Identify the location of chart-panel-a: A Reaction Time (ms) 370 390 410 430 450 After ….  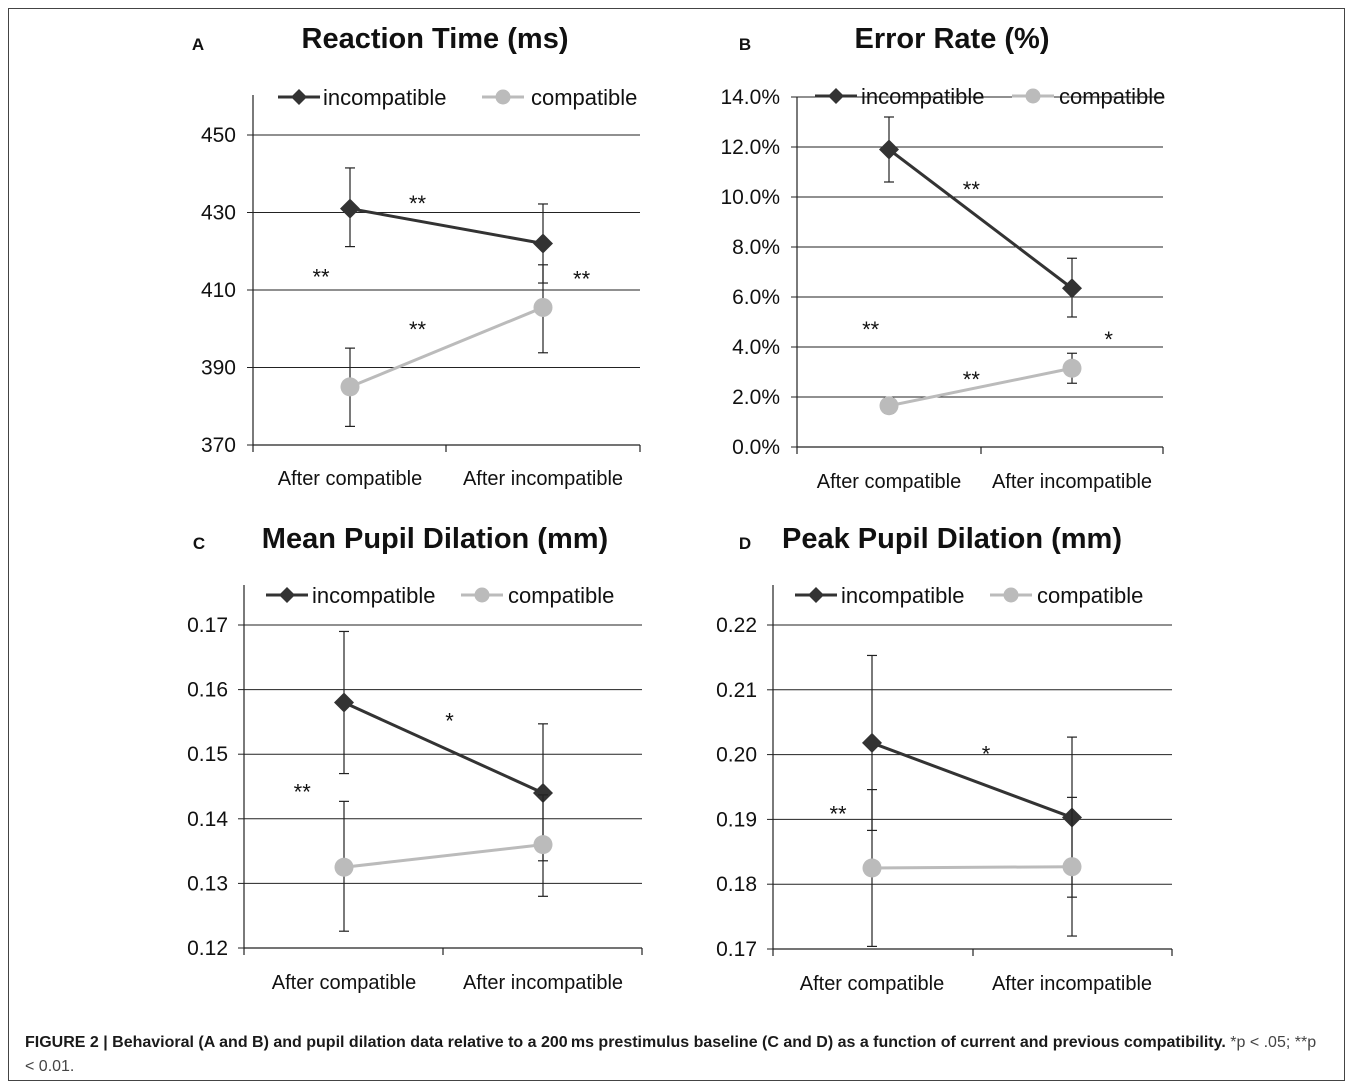
(416, 256).